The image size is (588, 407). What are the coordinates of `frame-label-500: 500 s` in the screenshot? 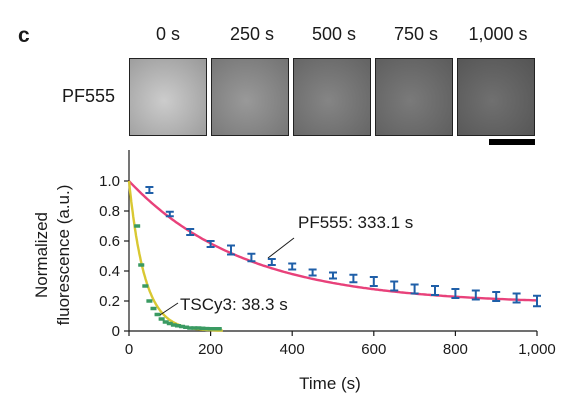 It's located at (334, 34).